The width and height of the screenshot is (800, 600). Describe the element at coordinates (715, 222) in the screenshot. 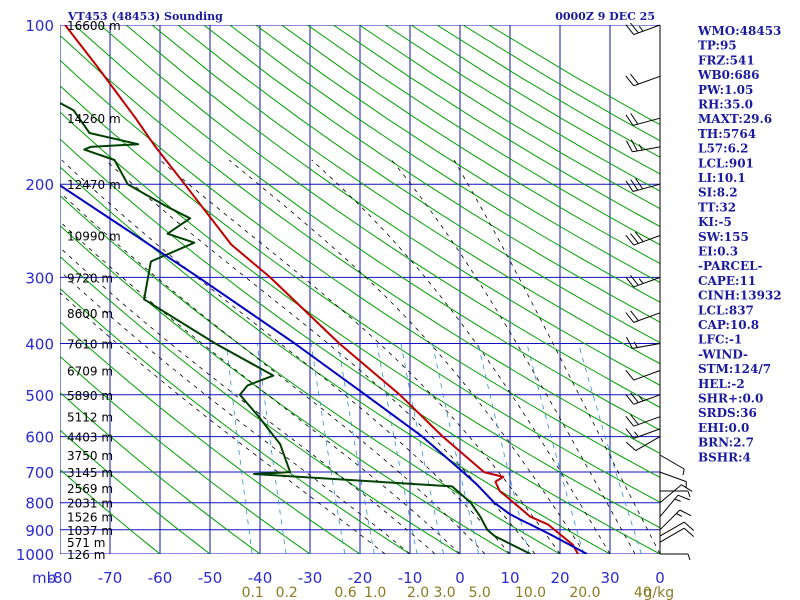

I see `index-13: KI:-5` at that location.